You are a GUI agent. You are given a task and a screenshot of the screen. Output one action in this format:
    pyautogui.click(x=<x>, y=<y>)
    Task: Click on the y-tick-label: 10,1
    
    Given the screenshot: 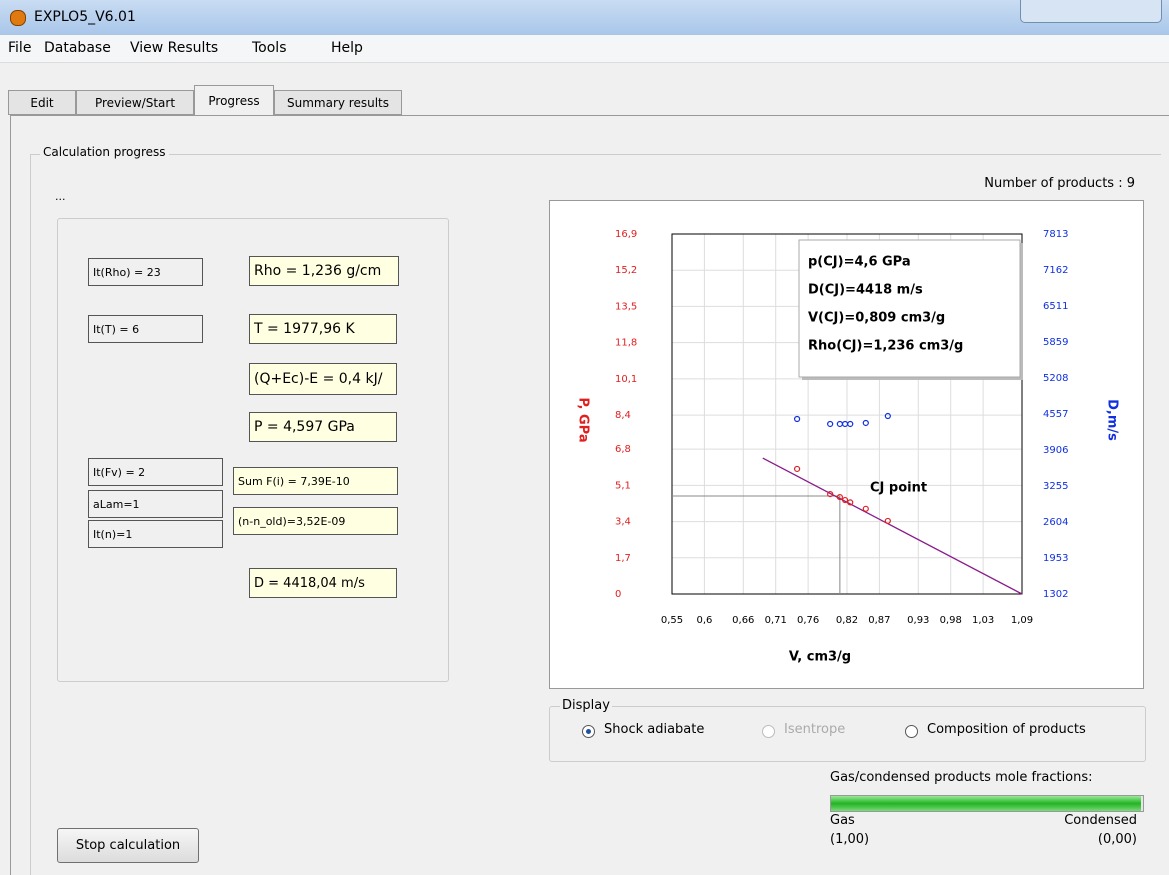 What is the action you would take?
    pyautogui.click(x=626, y=379)
    